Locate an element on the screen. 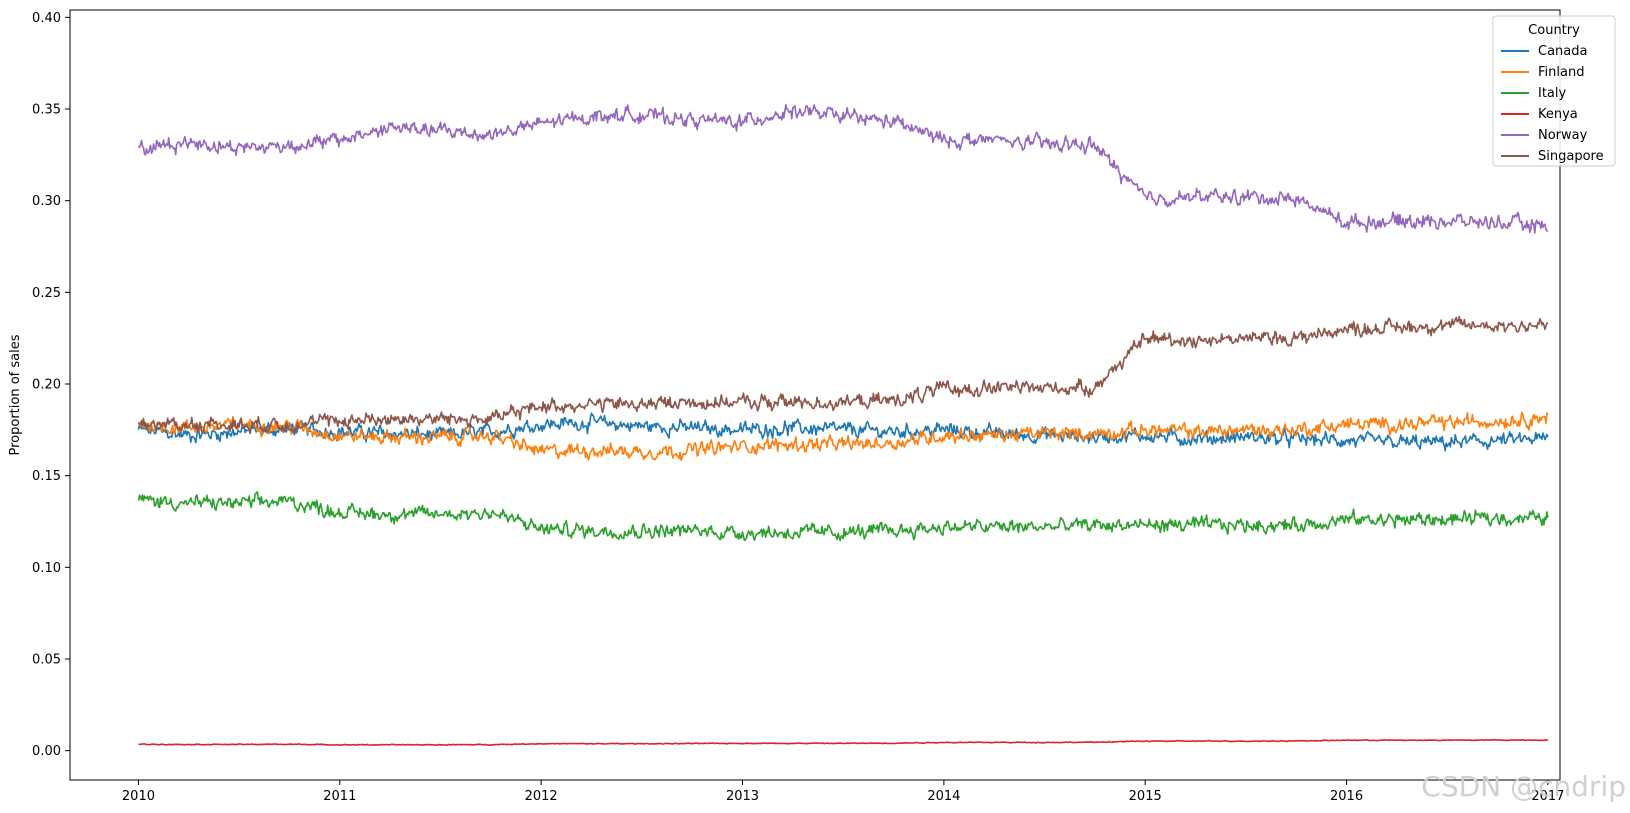 The height and width of the screenshot is (813, 1630). y-tick-label: 0.30 is located at coordinates (46, 201).